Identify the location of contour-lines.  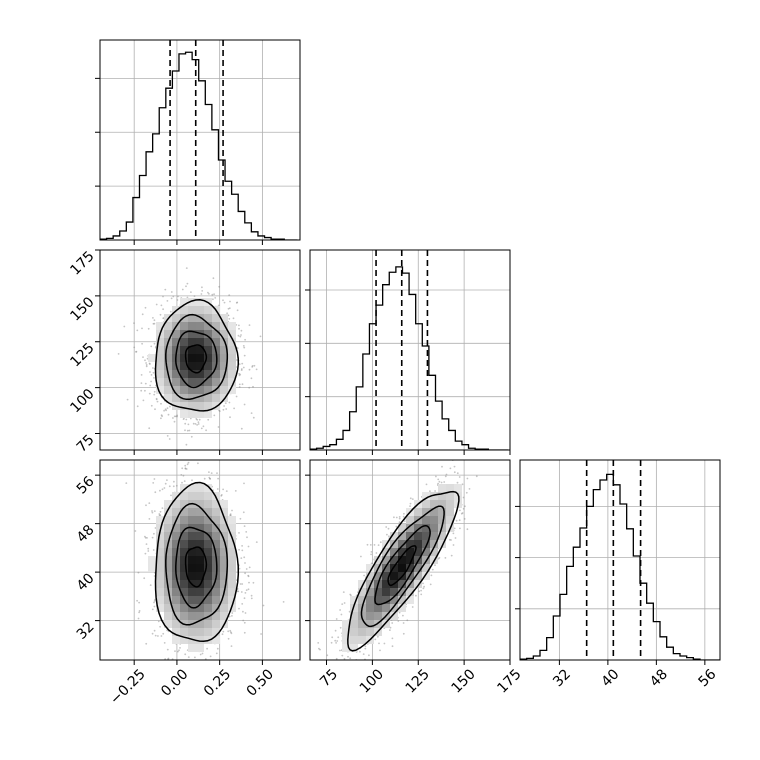
(197, 562).